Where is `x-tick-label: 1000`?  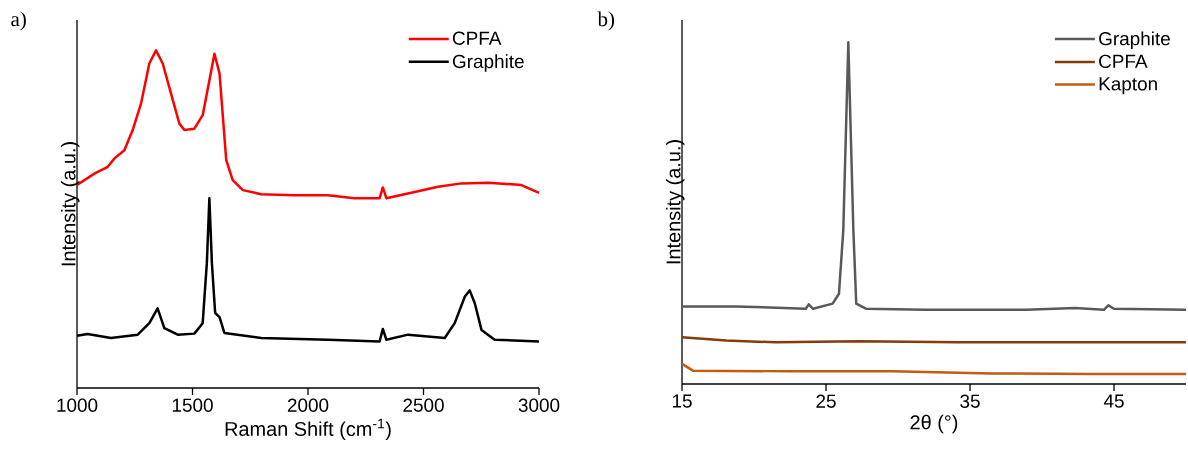
x-tick-label: 1000 is located at coordinates (77, 405).